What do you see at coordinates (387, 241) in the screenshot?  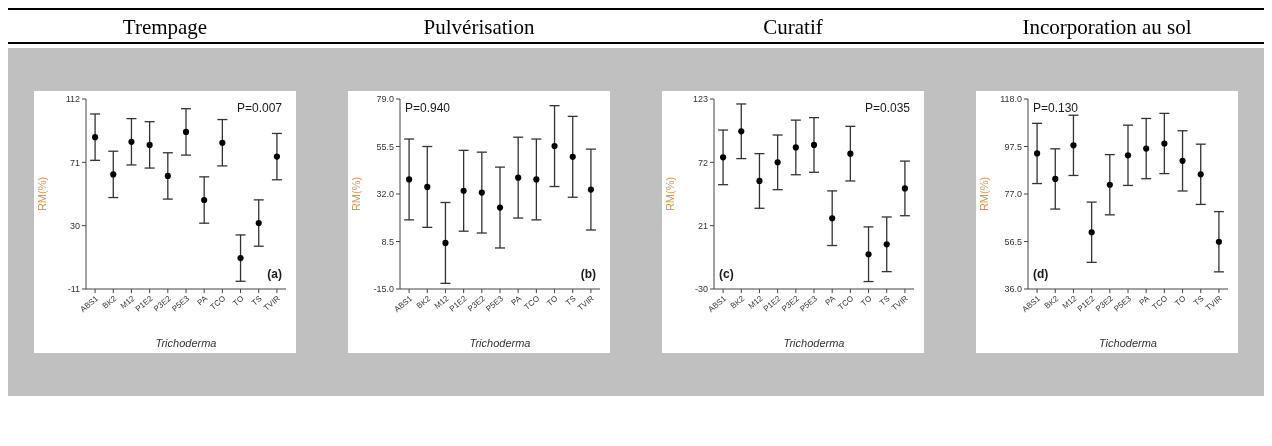 I see `y-tick-label: 8.5` at bounding box center [387, 241].